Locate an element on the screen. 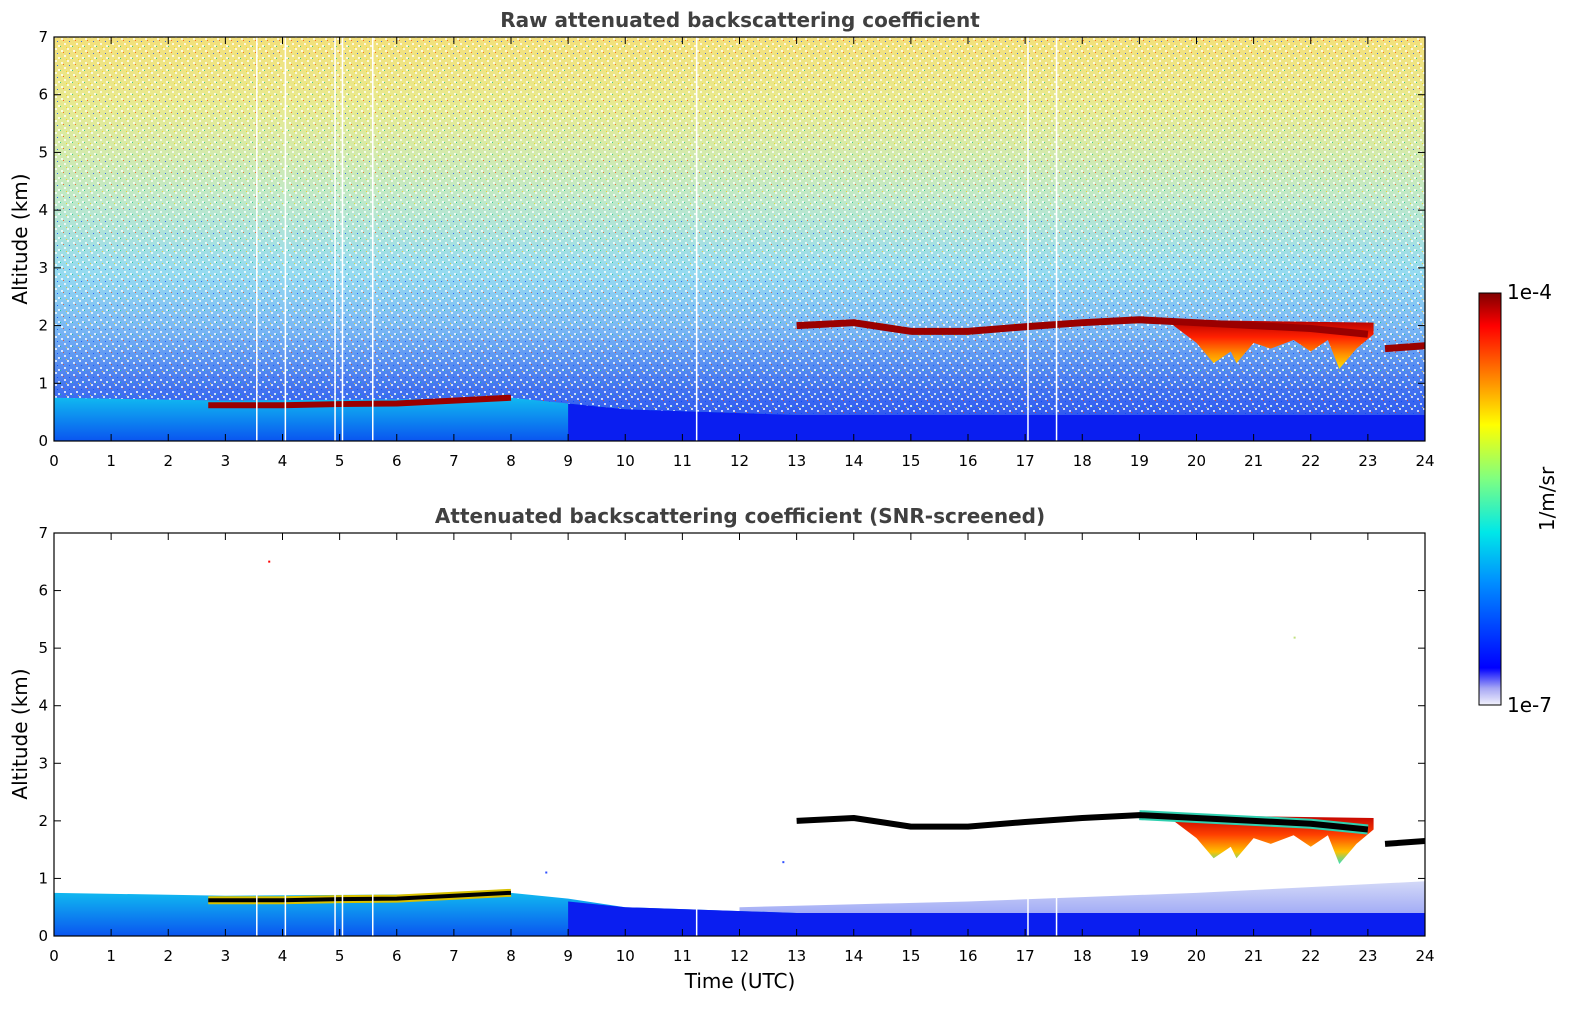  bottom-elevated-layer is located at coordinates (1110, 829).